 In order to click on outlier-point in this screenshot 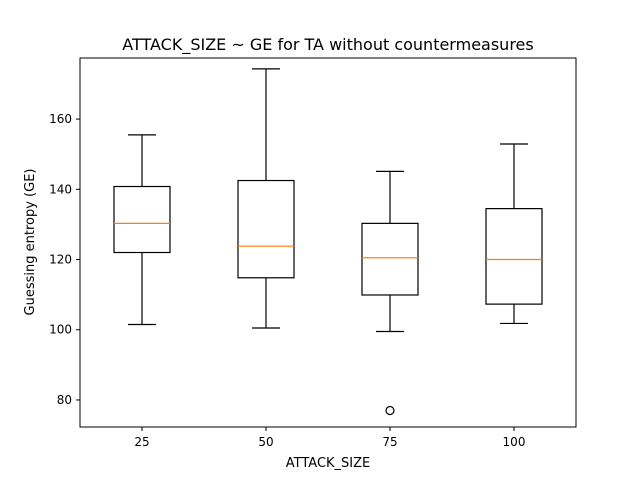, I will do `click(390, 410)`.